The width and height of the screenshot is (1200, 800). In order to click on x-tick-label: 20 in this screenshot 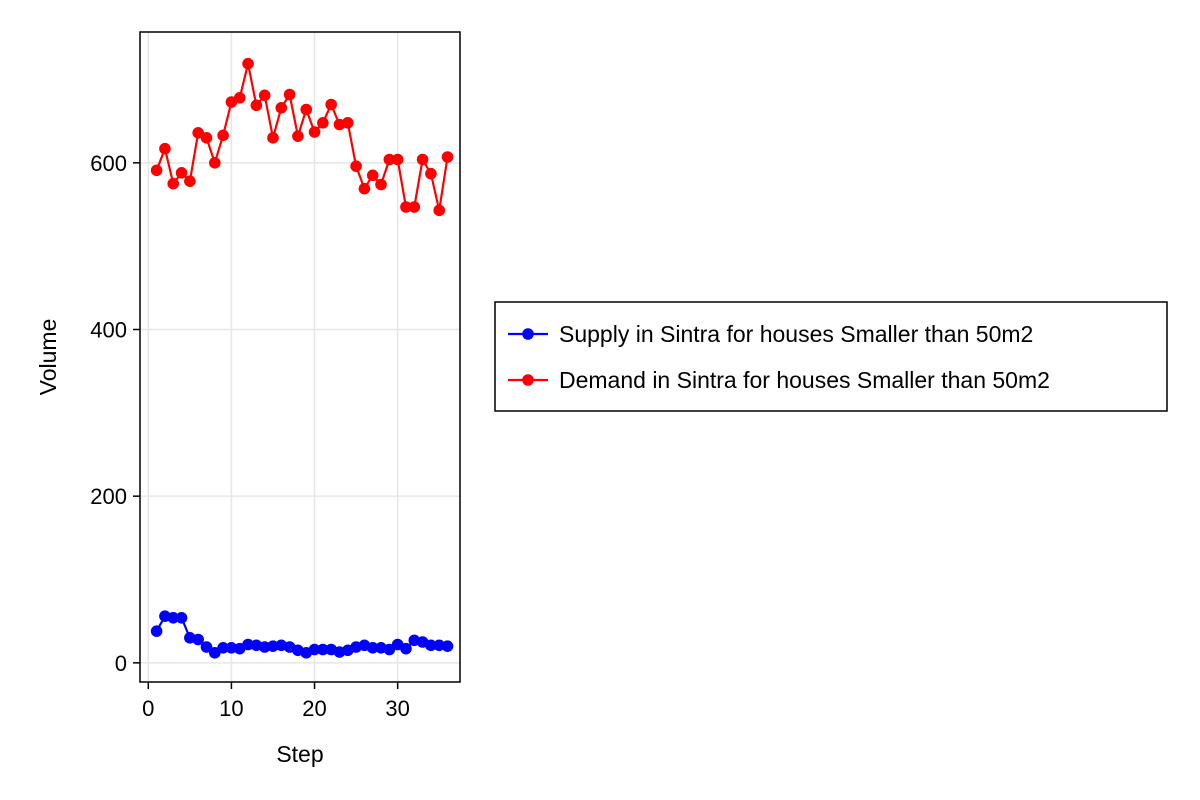, I will do `click(314, 708)`.